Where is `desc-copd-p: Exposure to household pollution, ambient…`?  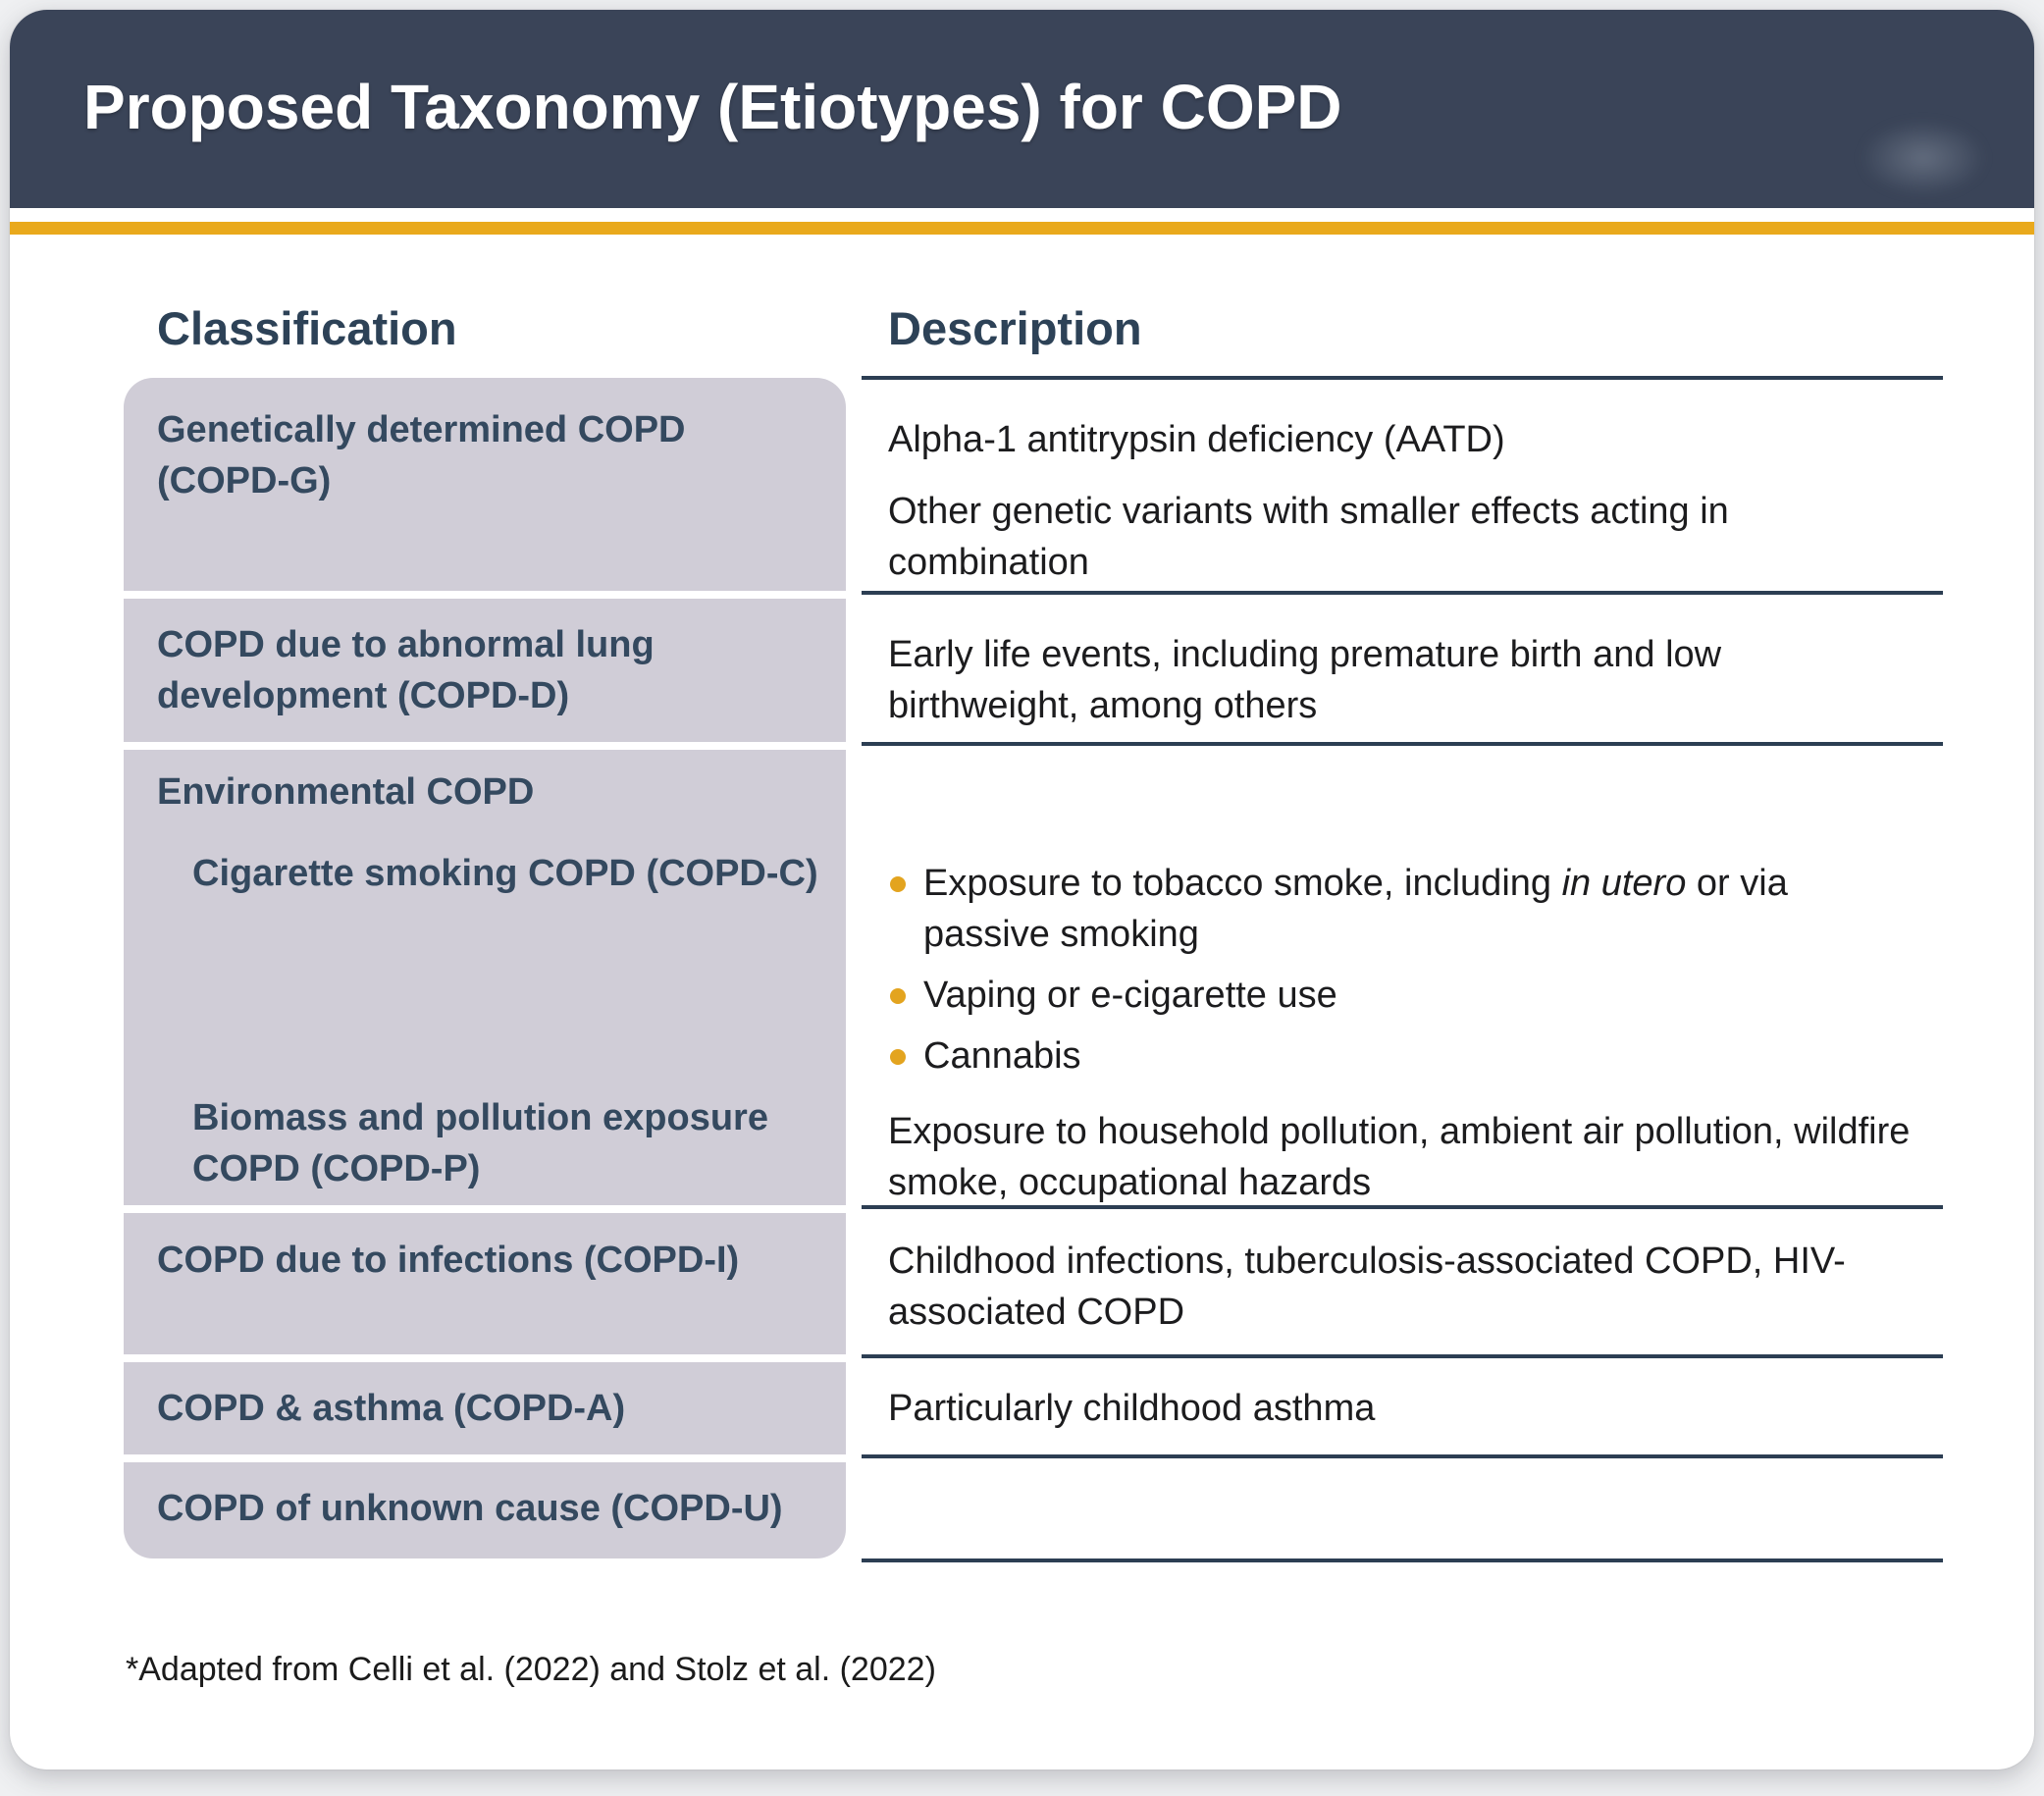
desc-copd-p: Exposure to household pollution, ambient… is located at coordinates (1400, 1157).